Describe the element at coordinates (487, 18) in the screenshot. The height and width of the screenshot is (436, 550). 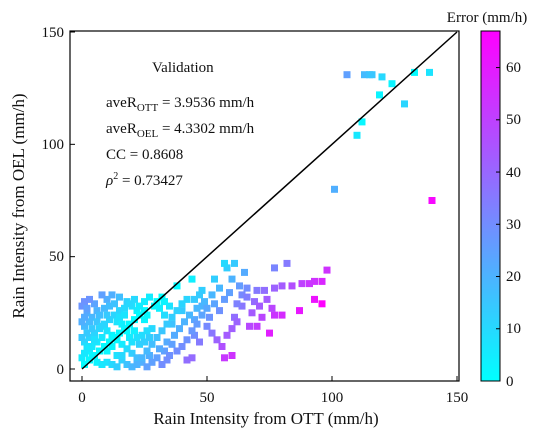
I see `colorbar-label: Error (mm/h)` at that location.